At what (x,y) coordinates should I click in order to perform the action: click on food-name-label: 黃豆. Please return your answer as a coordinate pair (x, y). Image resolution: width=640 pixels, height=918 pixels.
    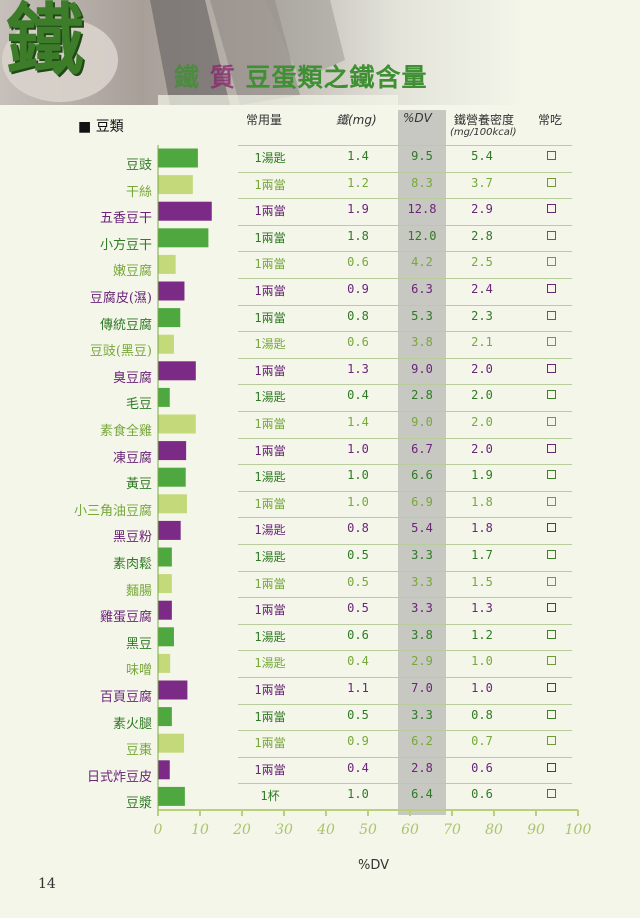
    Looking at the image, I should click on (138, 485).